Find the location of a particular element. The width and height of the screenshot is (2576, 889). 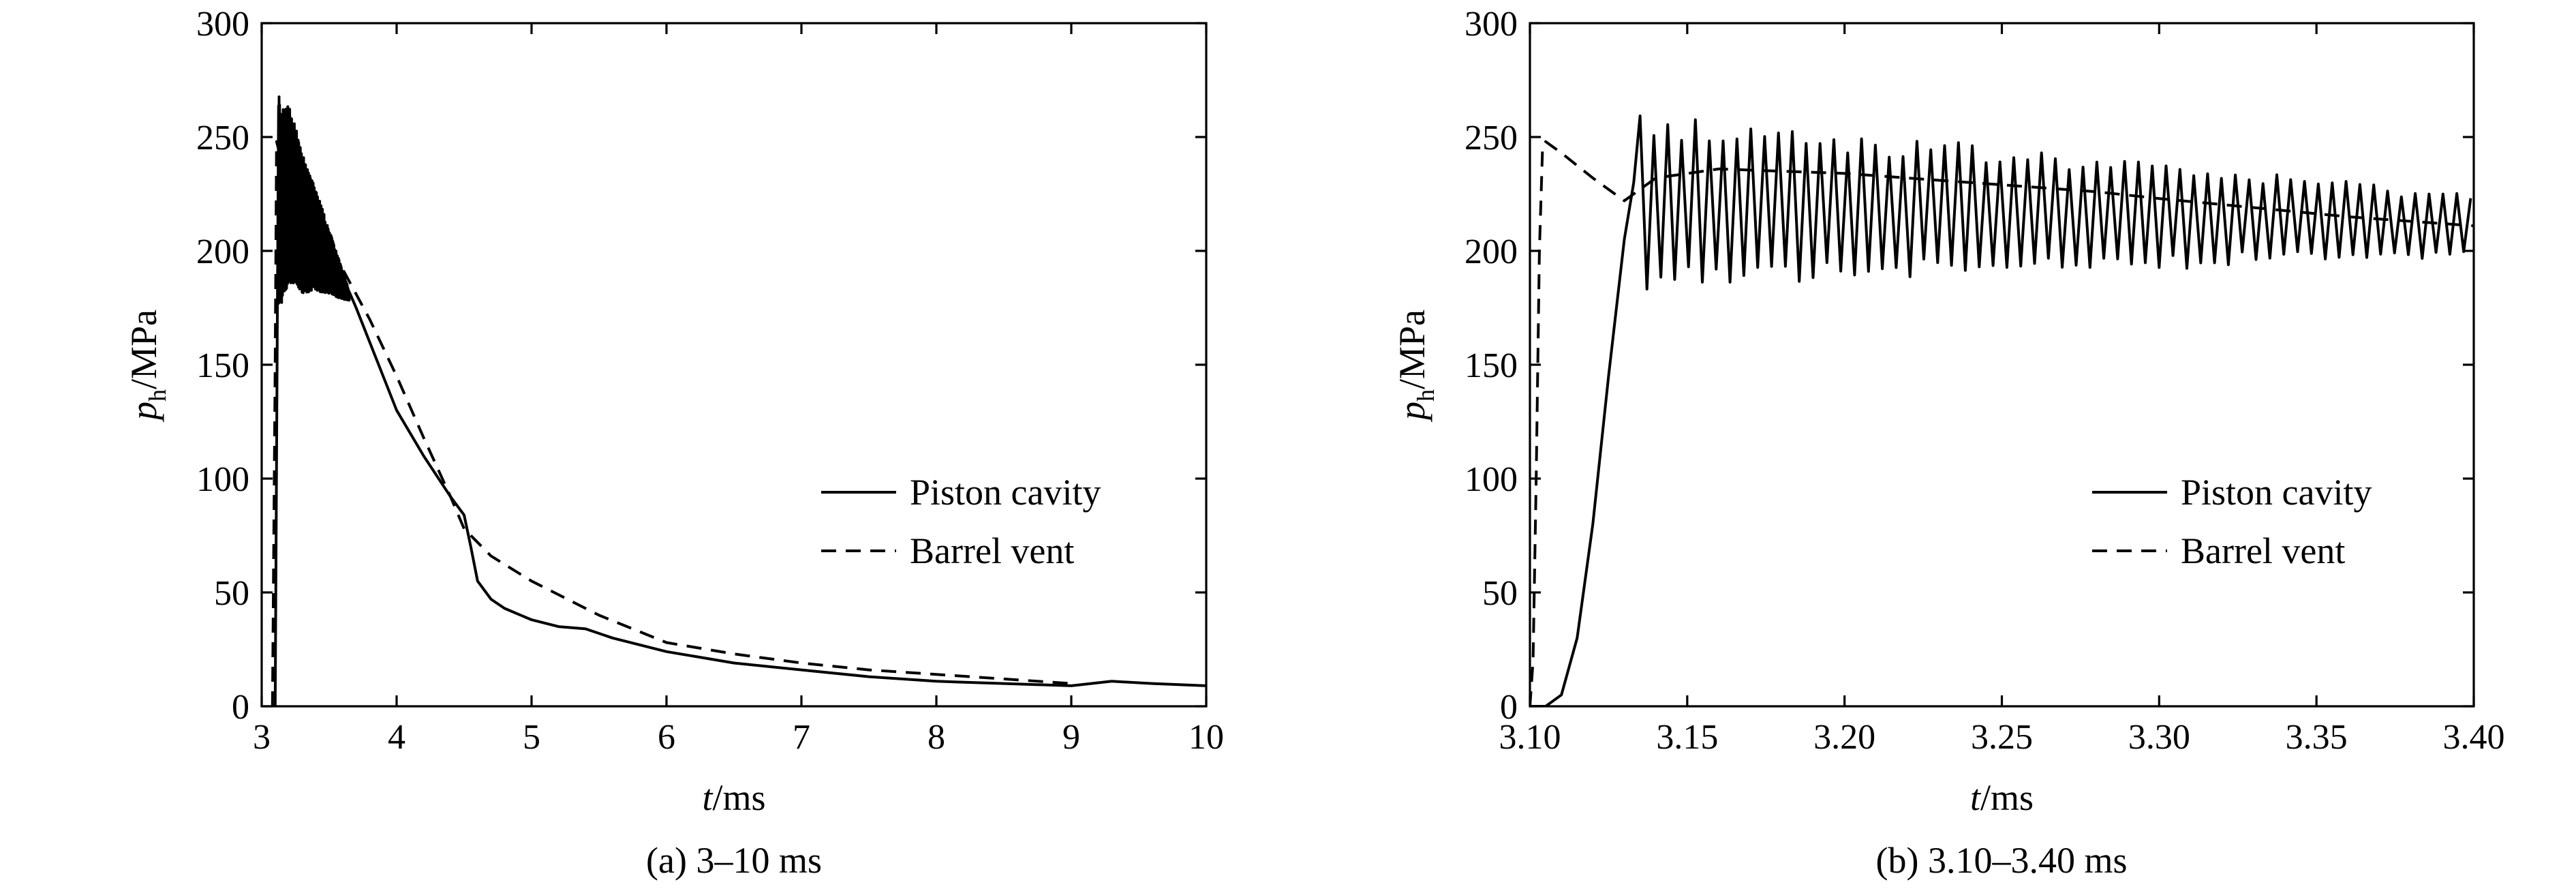

x-tick-label: 3.15 is located at coordinates (1687, 737).